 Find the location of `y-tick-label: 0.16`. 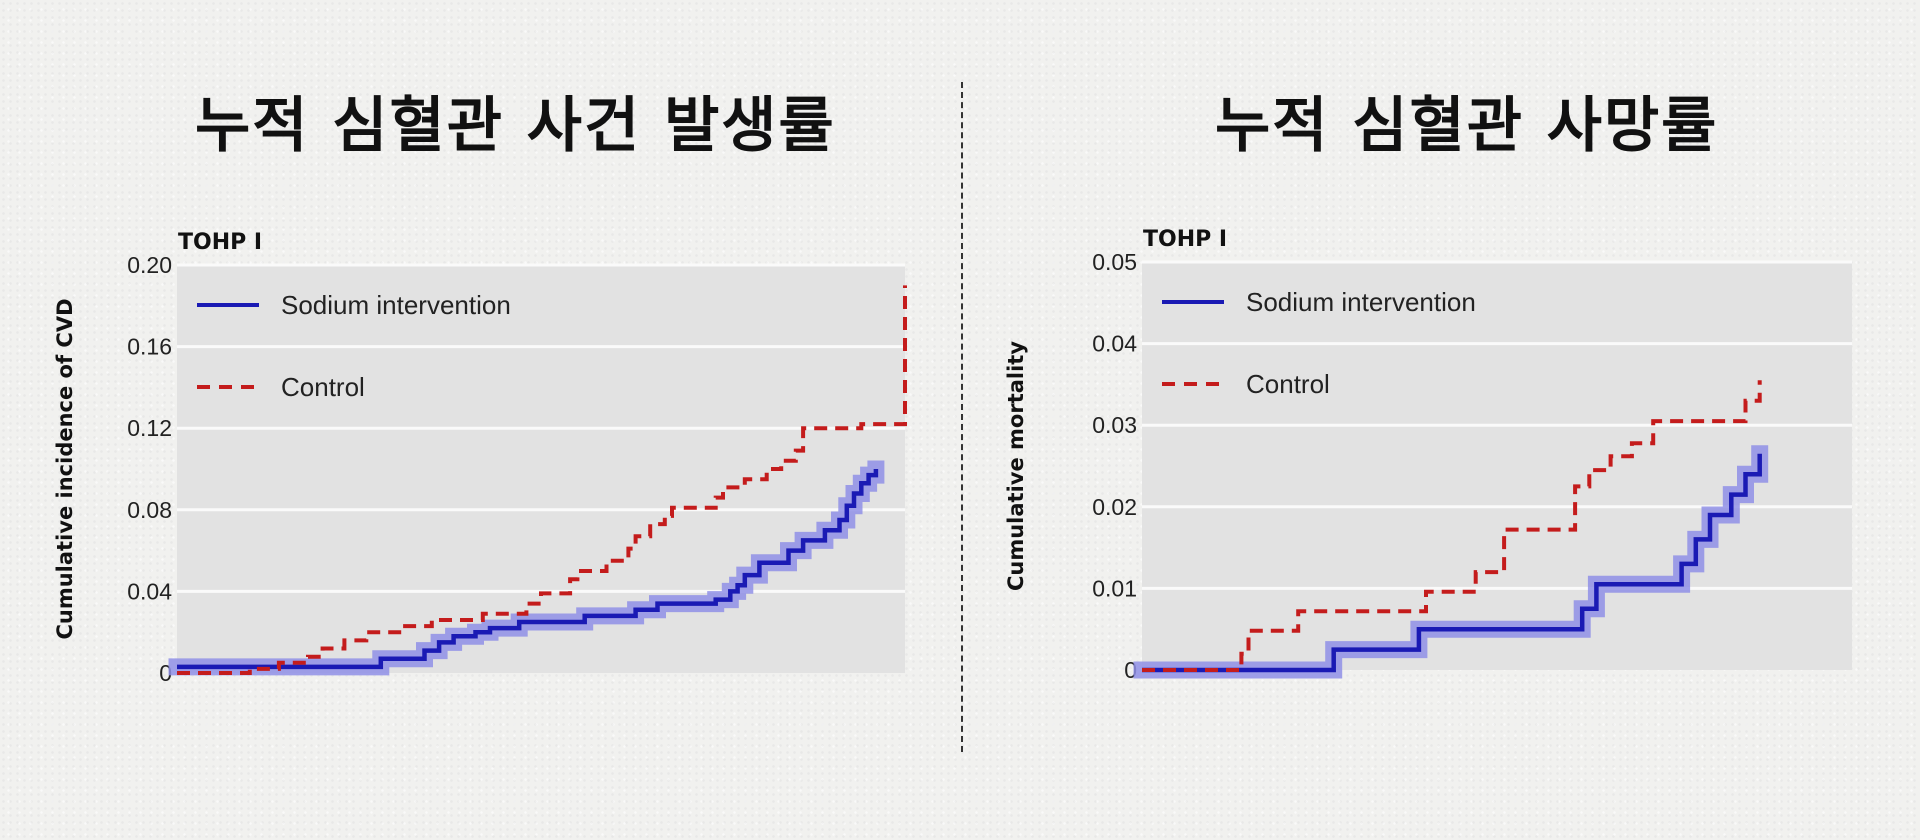

y-tick-label: 0.16 is located at coordinates (149, 347).